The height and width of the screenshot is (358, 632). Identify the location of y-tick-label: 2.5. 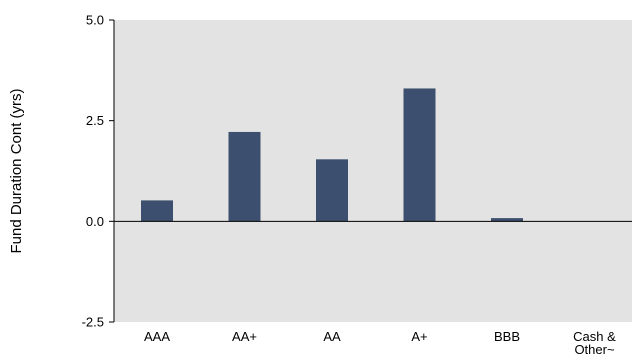
(95, 120).